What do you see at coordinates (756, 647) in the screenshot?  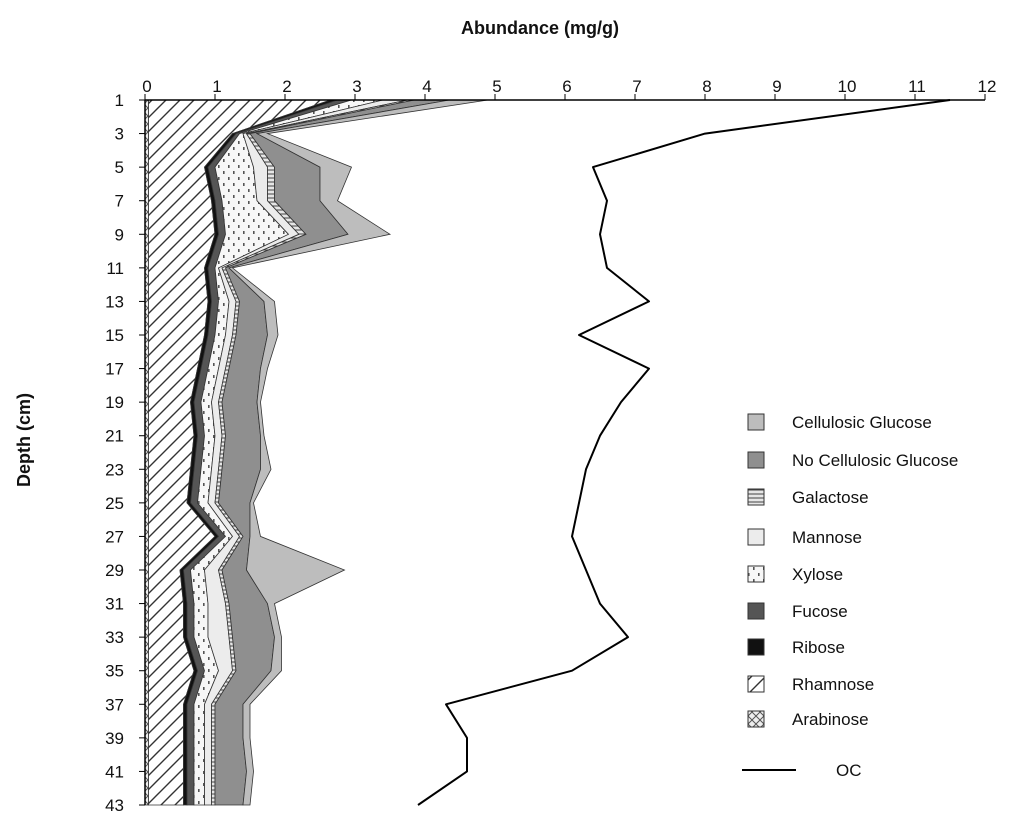 I see `legend-swatch-ribose` at bounding box center [756, 647].